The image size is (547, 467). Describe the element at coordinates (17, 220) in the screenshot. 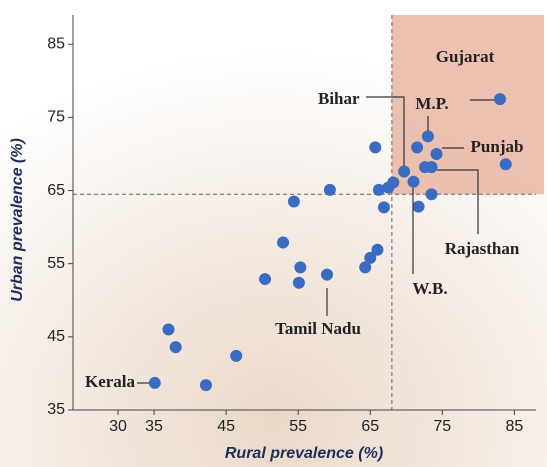

I see `y-axis-title: Urban prevalence (%)` at that location.